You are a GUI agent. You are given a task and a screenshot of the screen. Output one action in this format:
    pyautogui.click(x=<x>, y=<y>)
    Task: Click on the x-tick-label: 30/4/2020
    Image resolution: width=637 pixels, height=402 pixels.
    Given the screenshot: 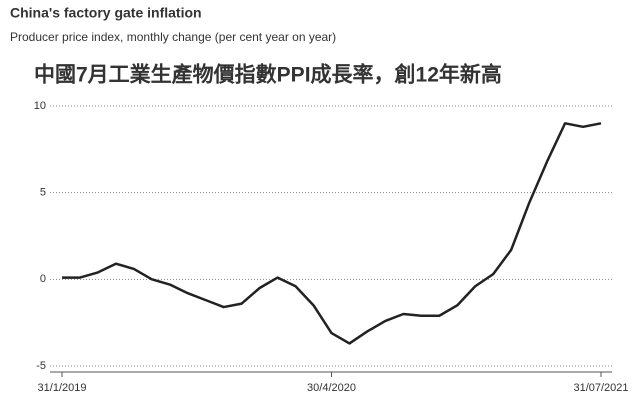 What is the action you would take?
    pyautogui.click(x=331, y=388)
    